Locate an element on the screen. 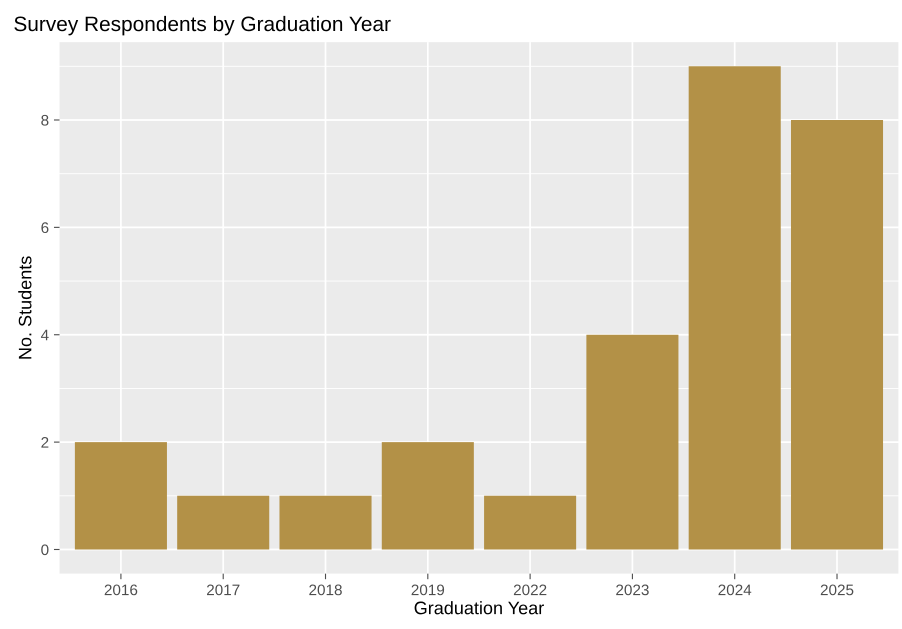  x-axis-title: Graduation Year is located at coordinates (479, 607).